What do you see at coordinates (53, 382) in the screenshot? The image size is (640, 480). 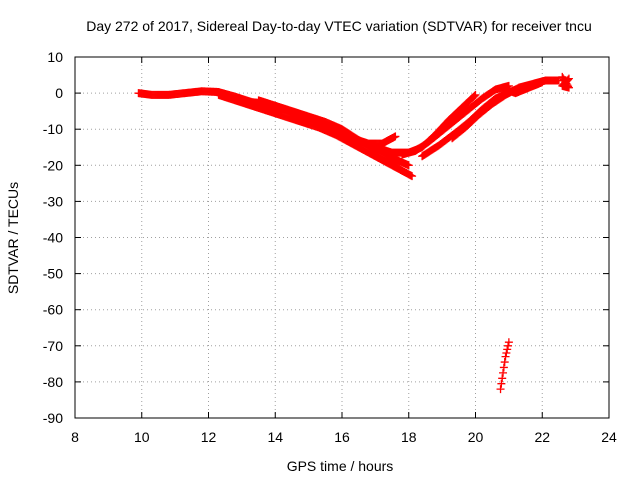 I see `y-tick-label: -80` at bounding box center [53, 382].